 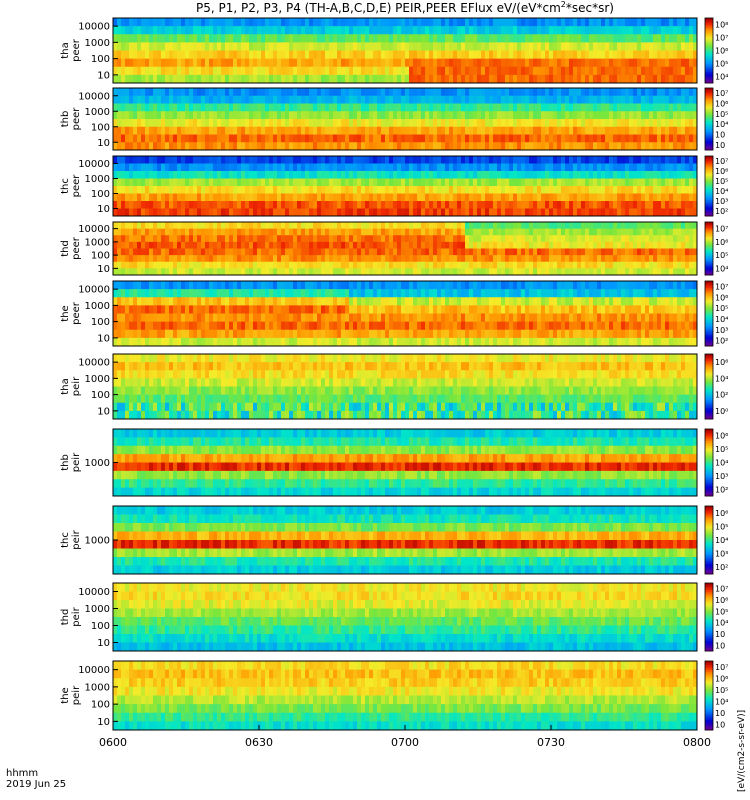 What do you see at coordinates (65, 248) in the screenshot?
I see `panel-probe: thd` at bounding box center [65, 248].